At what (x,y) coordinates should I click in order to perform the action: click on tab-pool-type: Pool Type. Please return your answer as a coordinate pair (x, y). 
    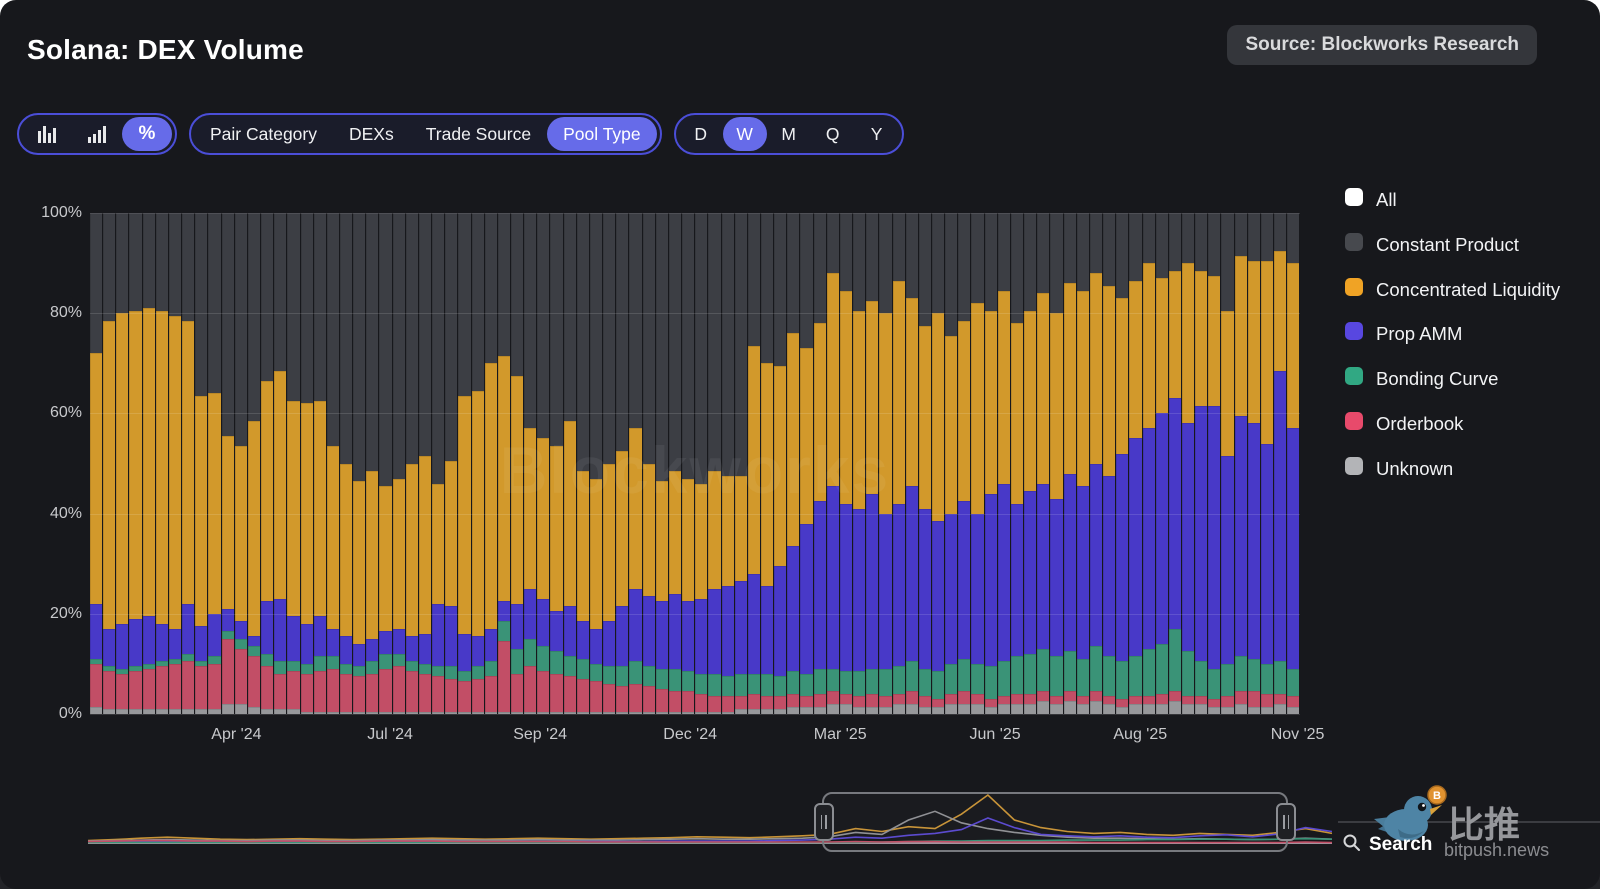
    Looking at the image, I should click on (602, 134).